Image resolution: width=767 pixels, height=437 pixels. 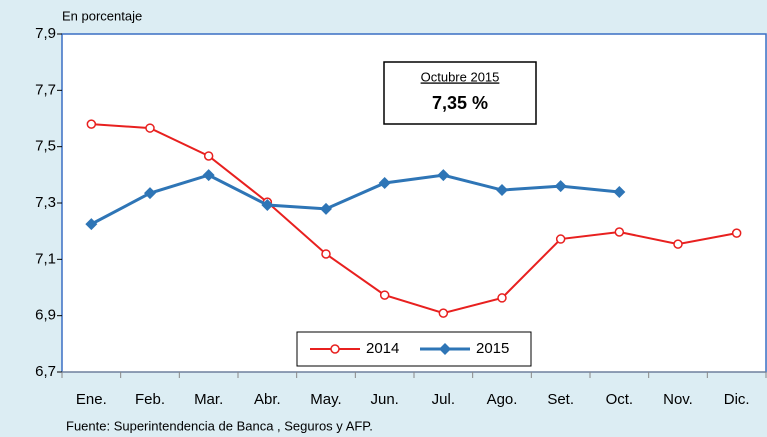 I want to click on legend-label: 2015, so click(x=492, y=348).